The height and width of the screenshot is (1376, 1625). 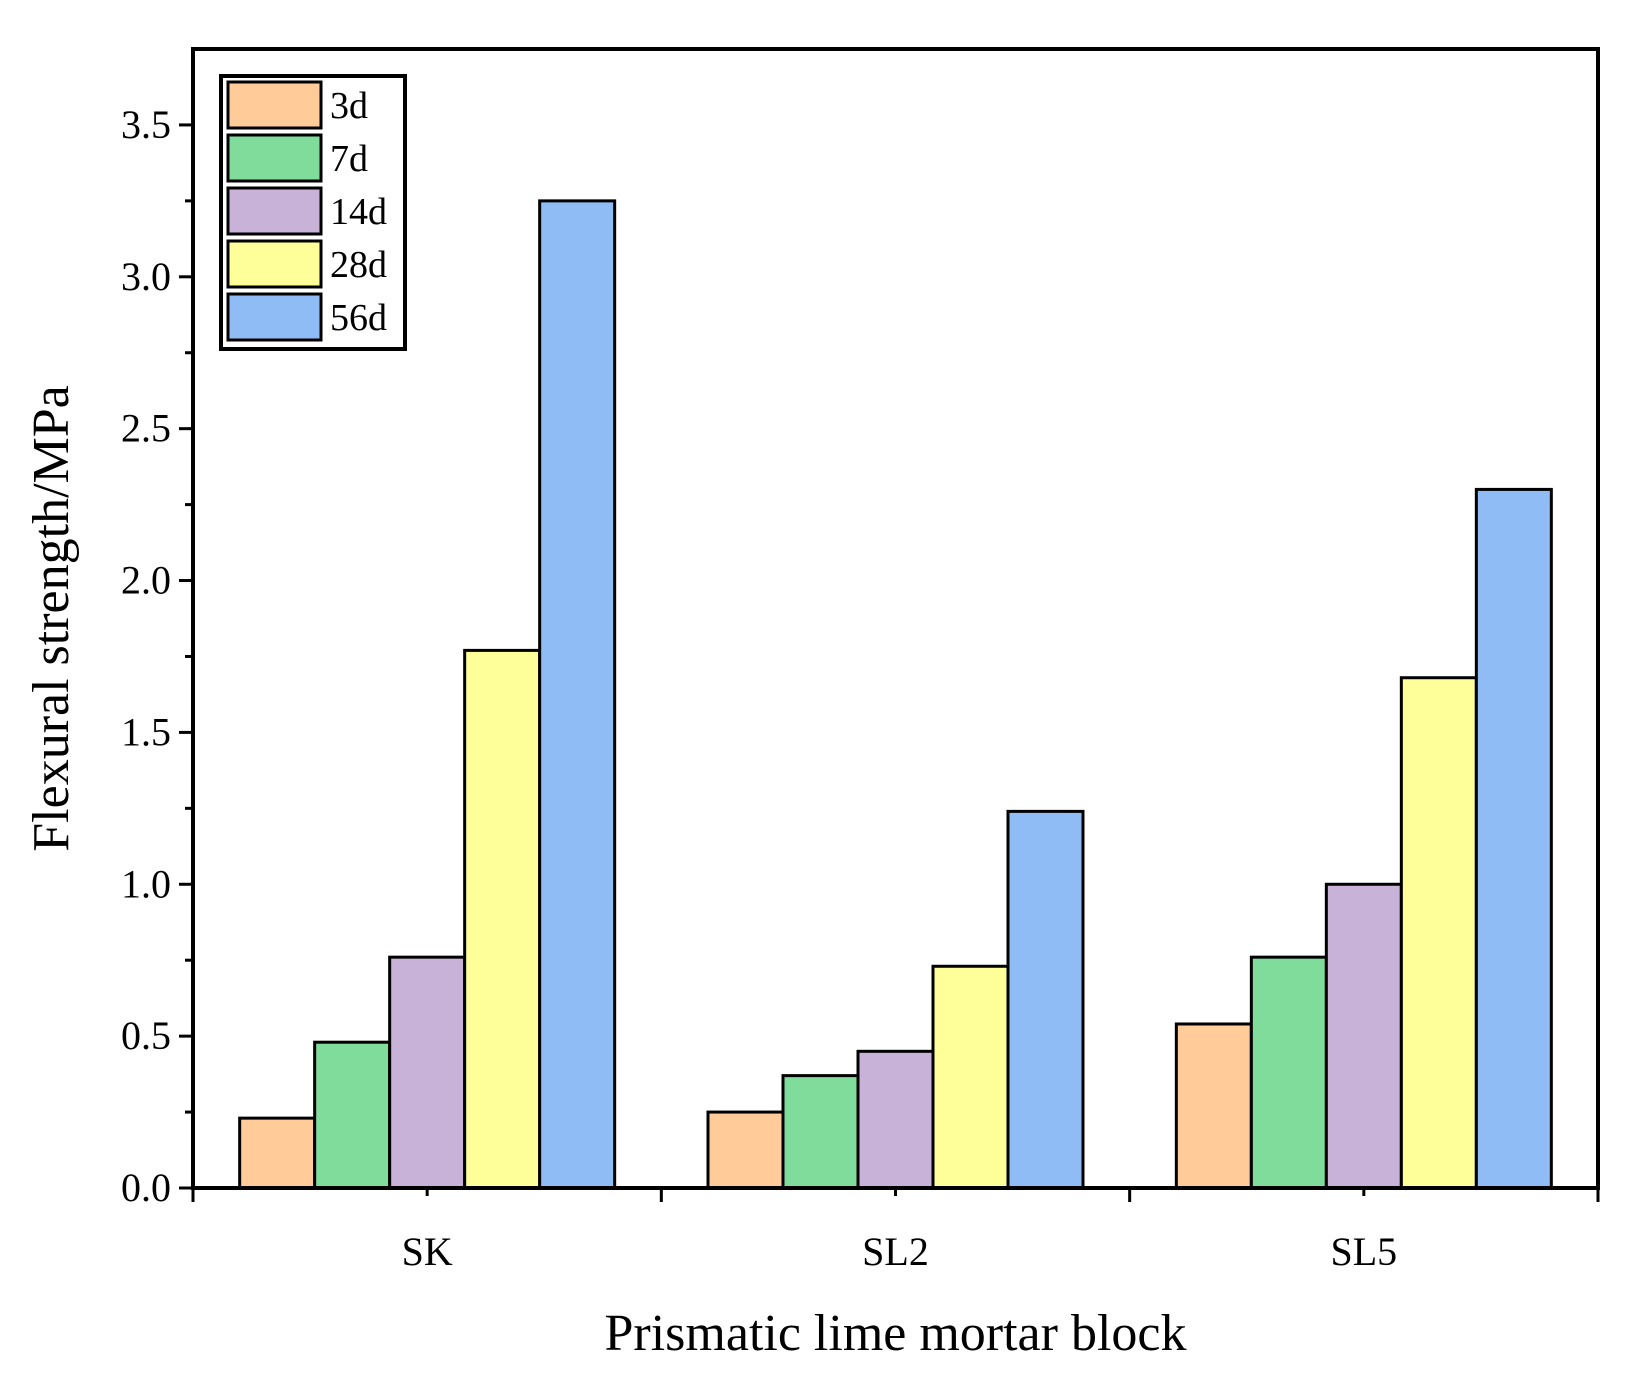 What do you see at coordinates (896, 1333) in the screenshot?
I see `x-axis-title: Prismatic lime mortar block` at bounding box center [896, 1333].